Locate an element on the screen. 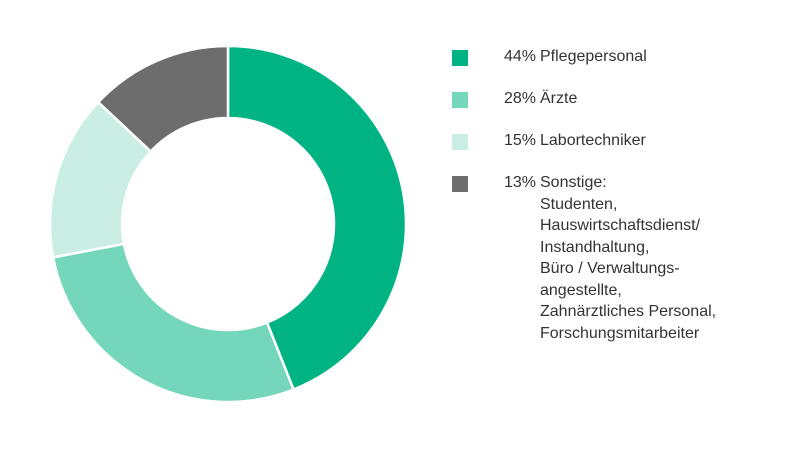 The height and width of the screenshot is (450, 800). legend-detail-line: angestellte, is located at coordinates (581, 290).